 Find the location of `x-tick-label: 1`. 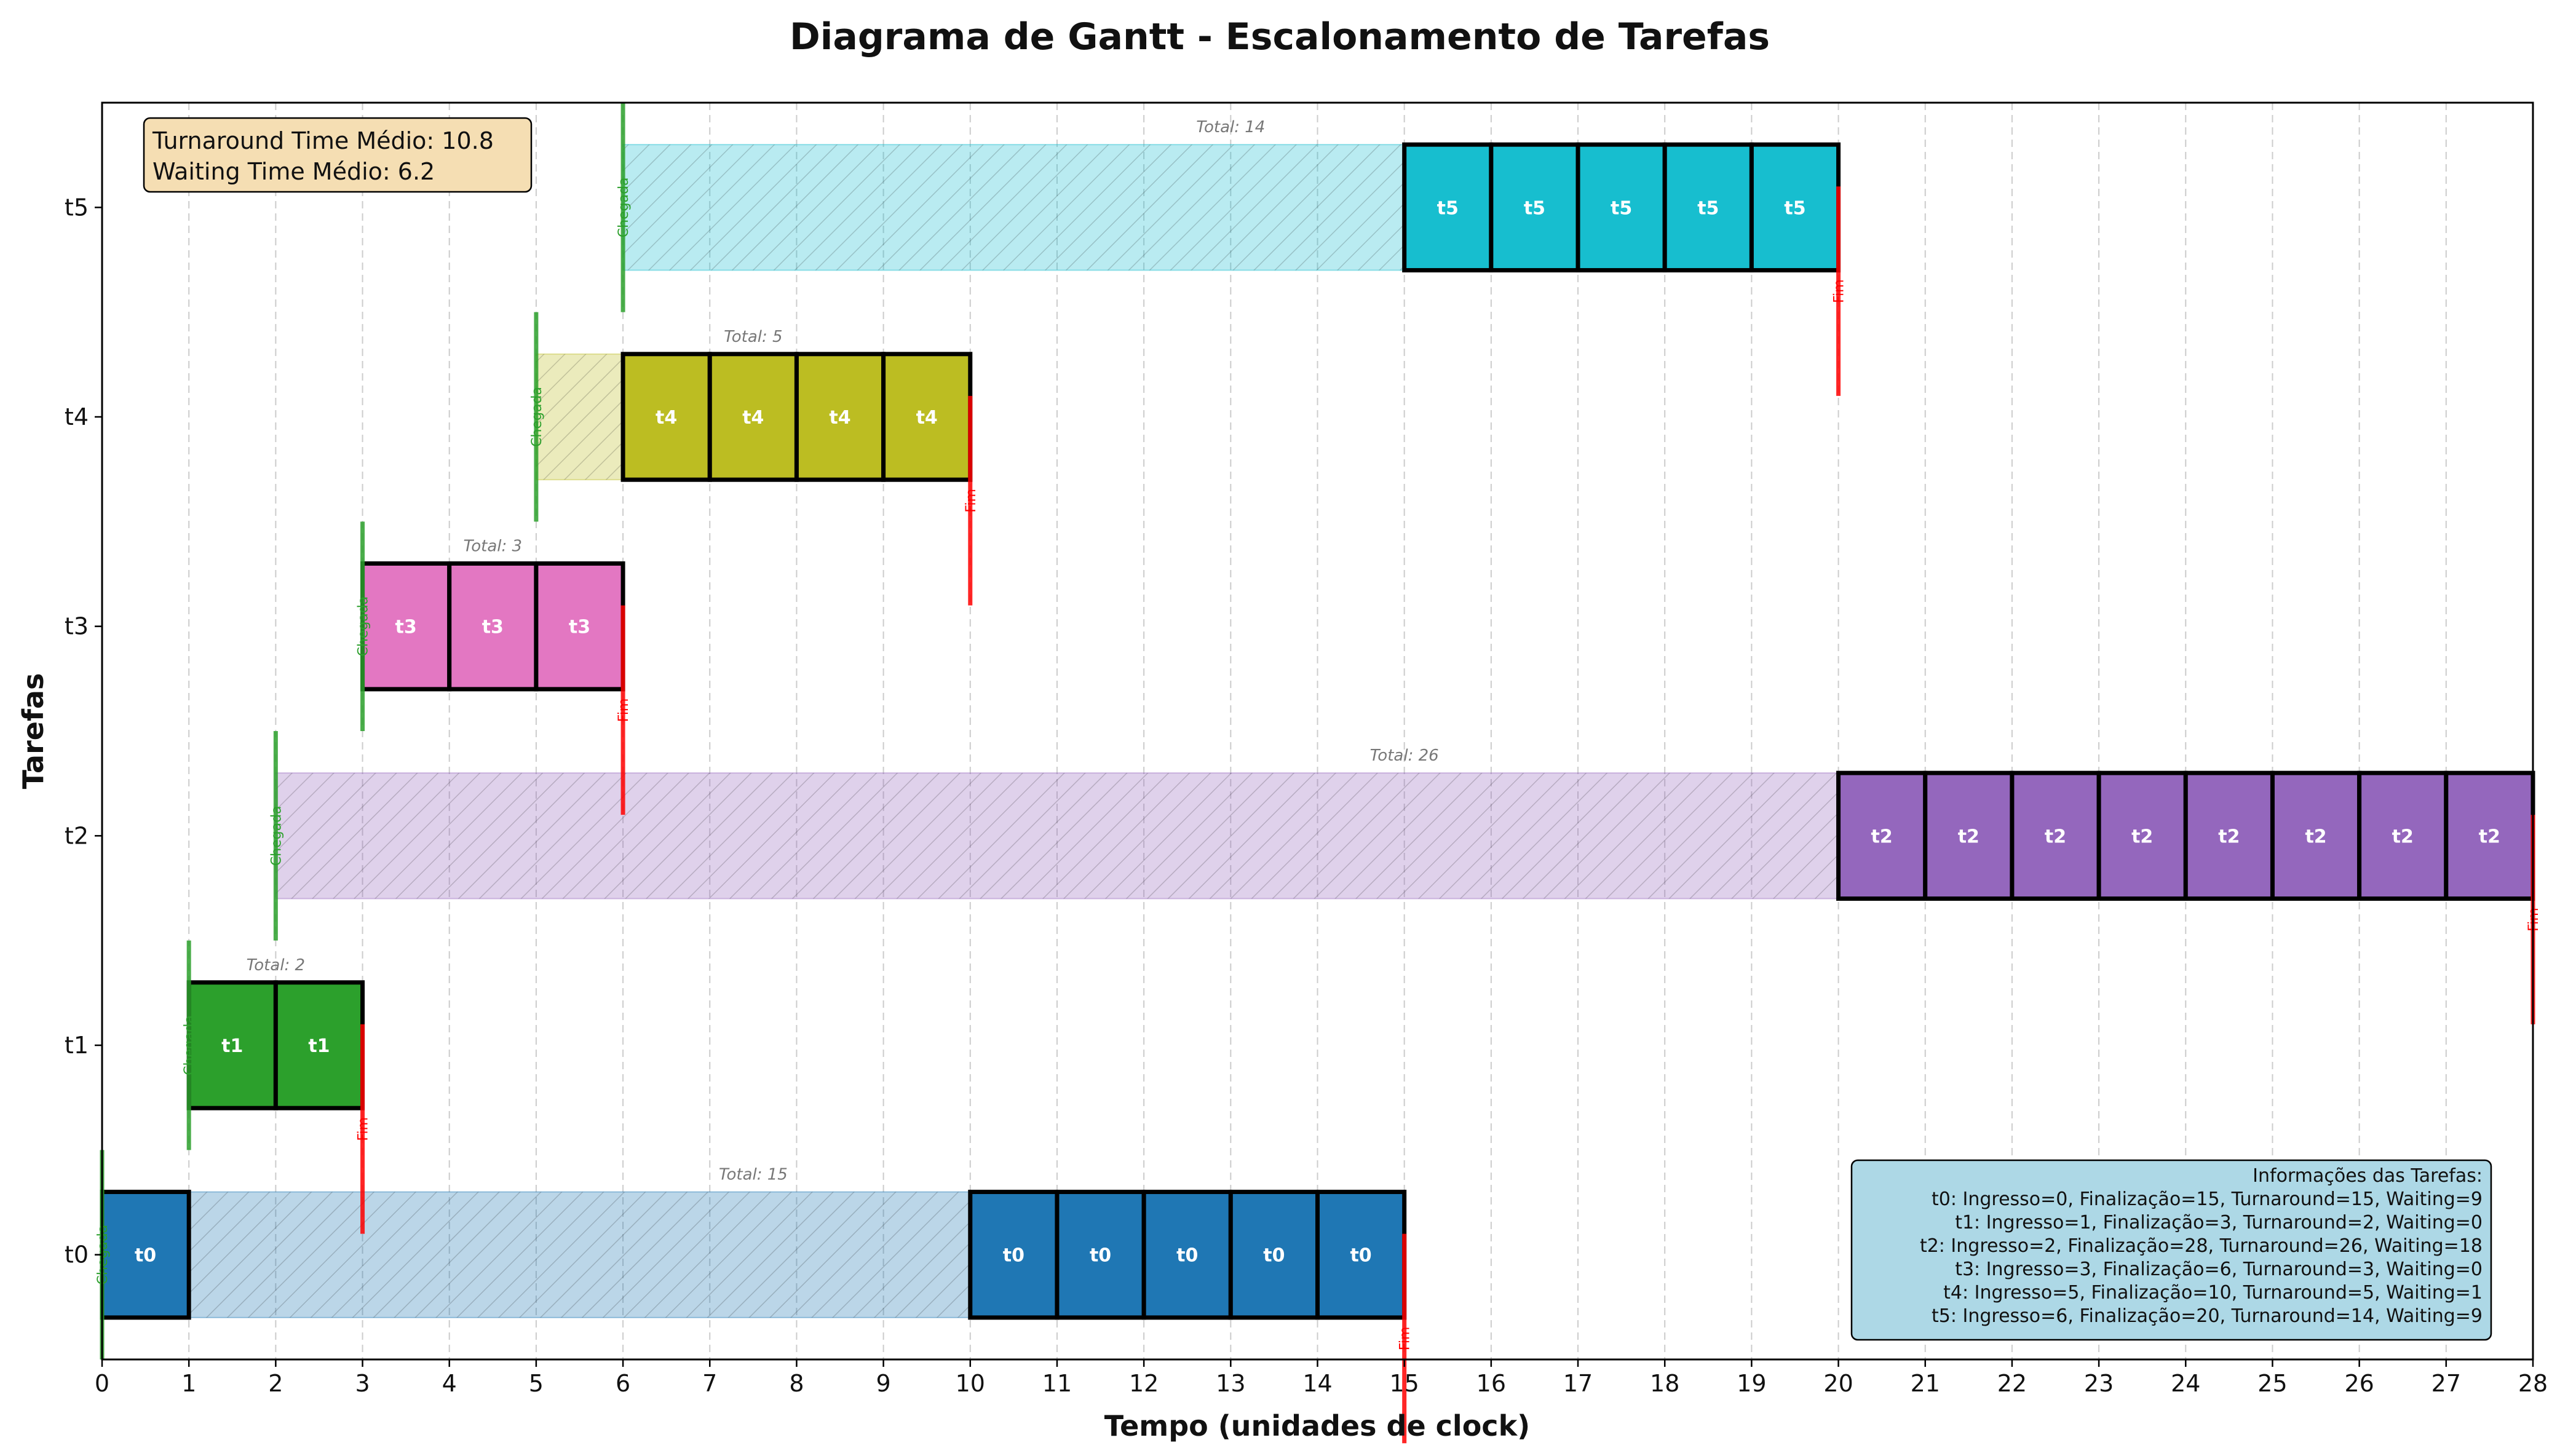

x-tick-label: 1 is located at coordinates (189, 1384).